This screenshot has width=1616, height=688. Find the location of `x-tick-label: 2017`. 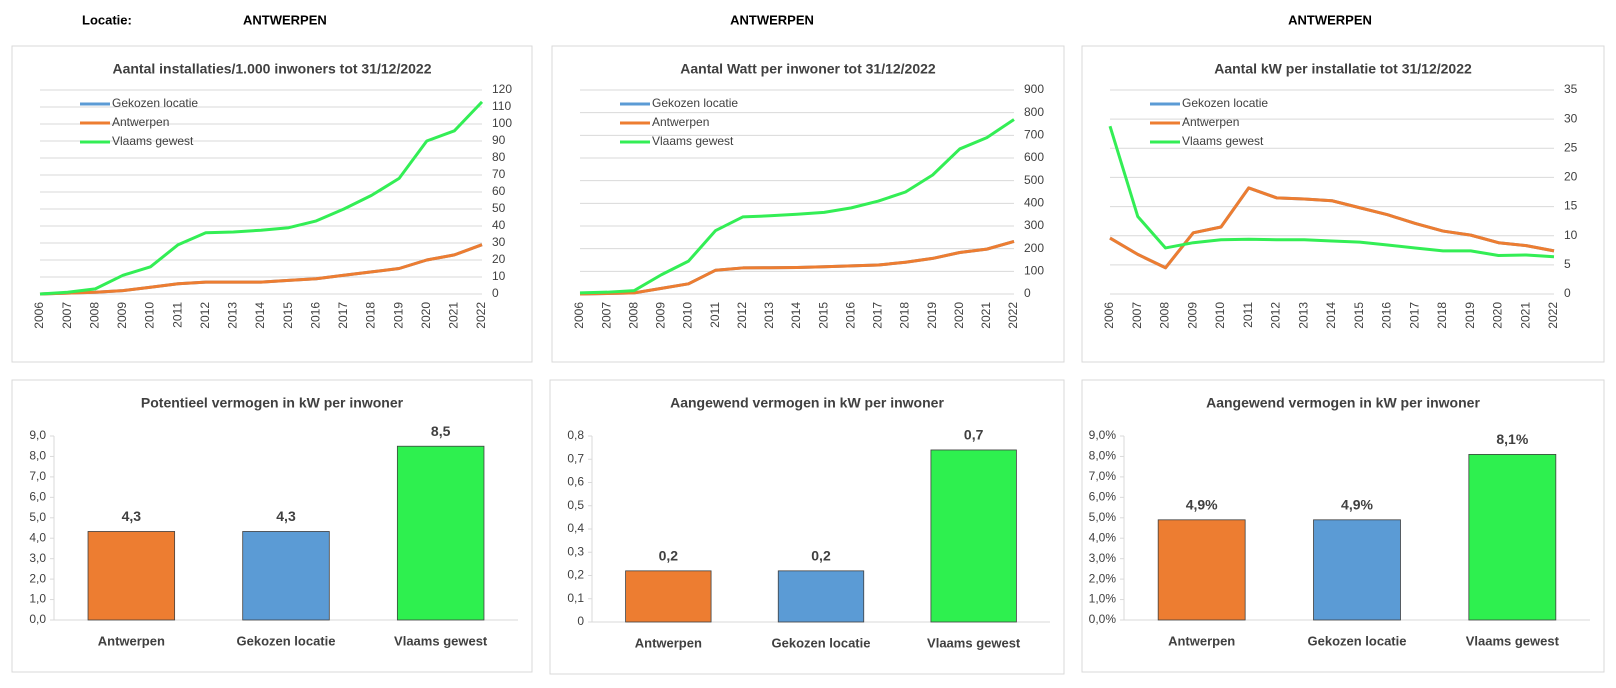

x-tick-label: 2017 is located at coordinates (1414, 315).